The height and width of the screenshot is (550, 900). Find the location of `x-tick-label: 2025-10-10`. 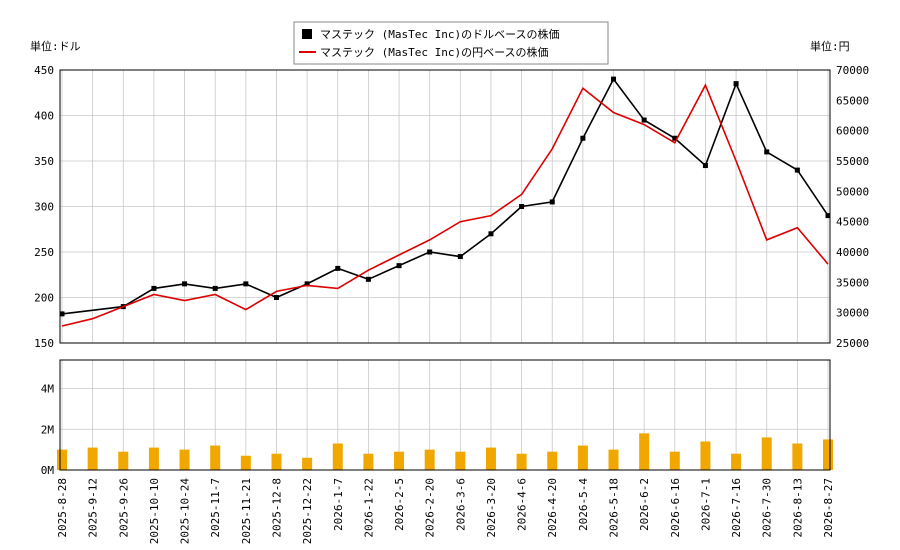

x-tick-label: 2025-10-10 is located at coordinates (154, 511).